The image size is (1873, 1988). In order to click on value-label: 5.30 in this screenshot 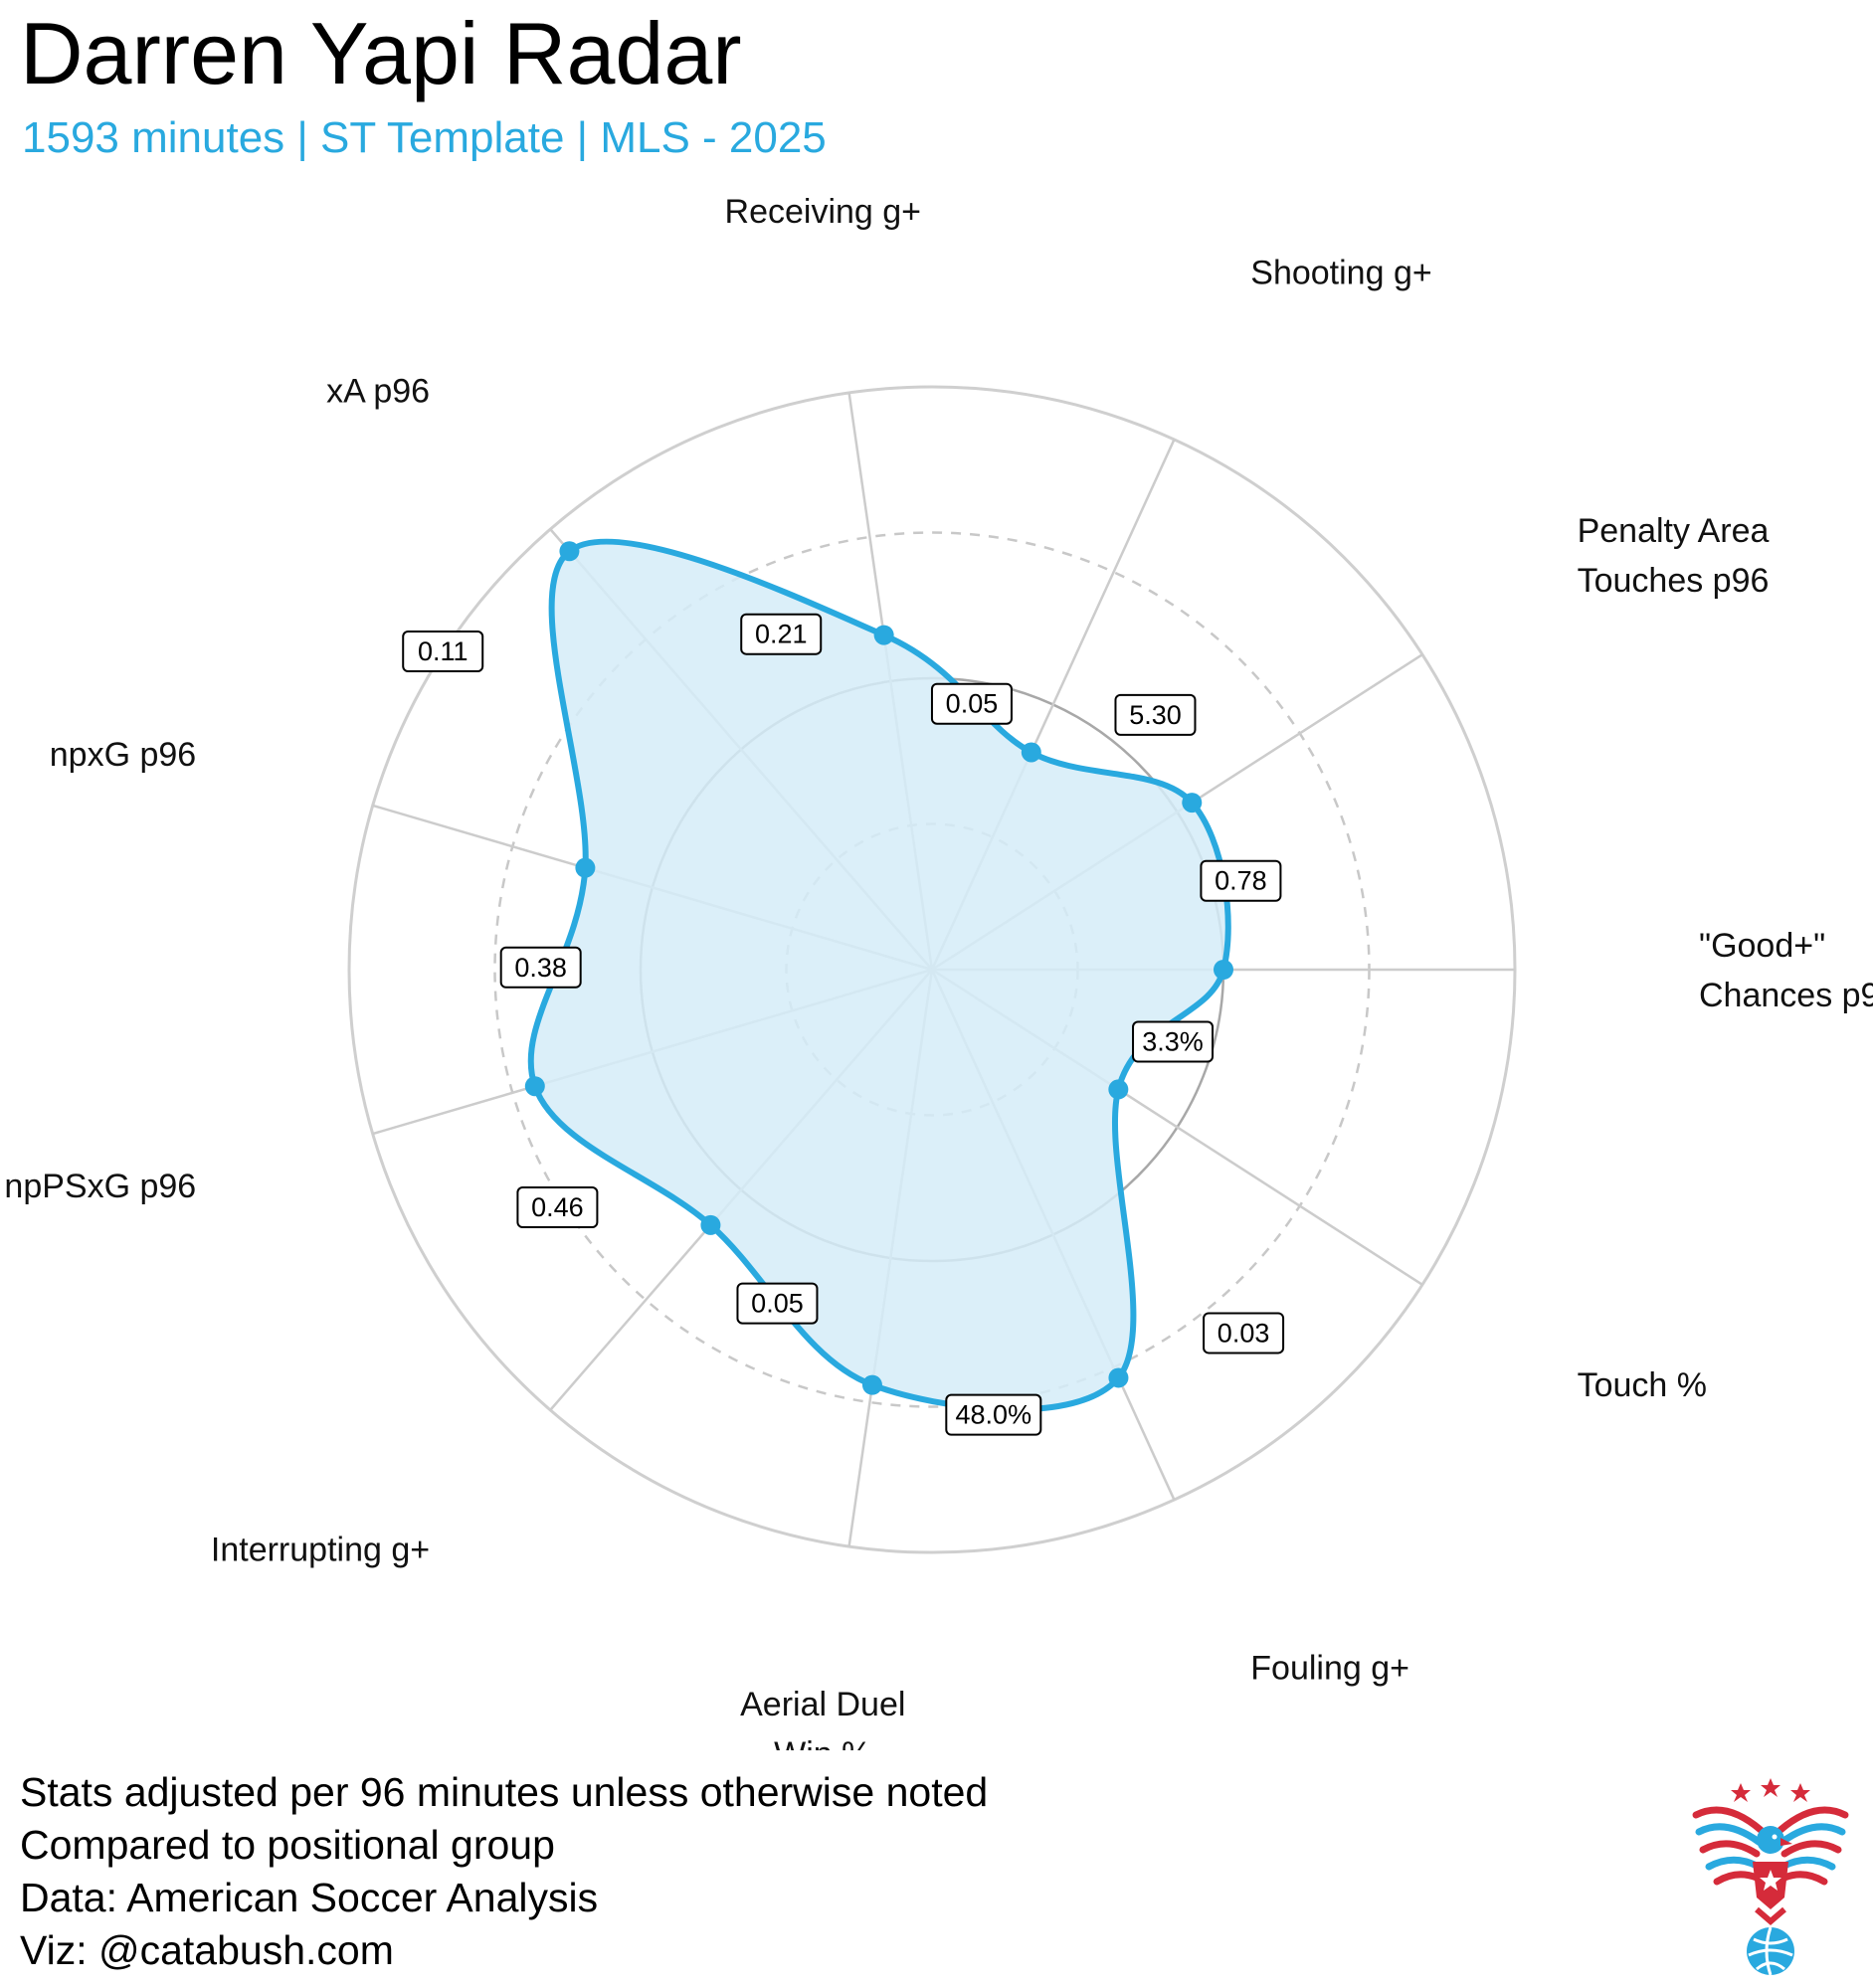, I will do `click(1155, 714)`.